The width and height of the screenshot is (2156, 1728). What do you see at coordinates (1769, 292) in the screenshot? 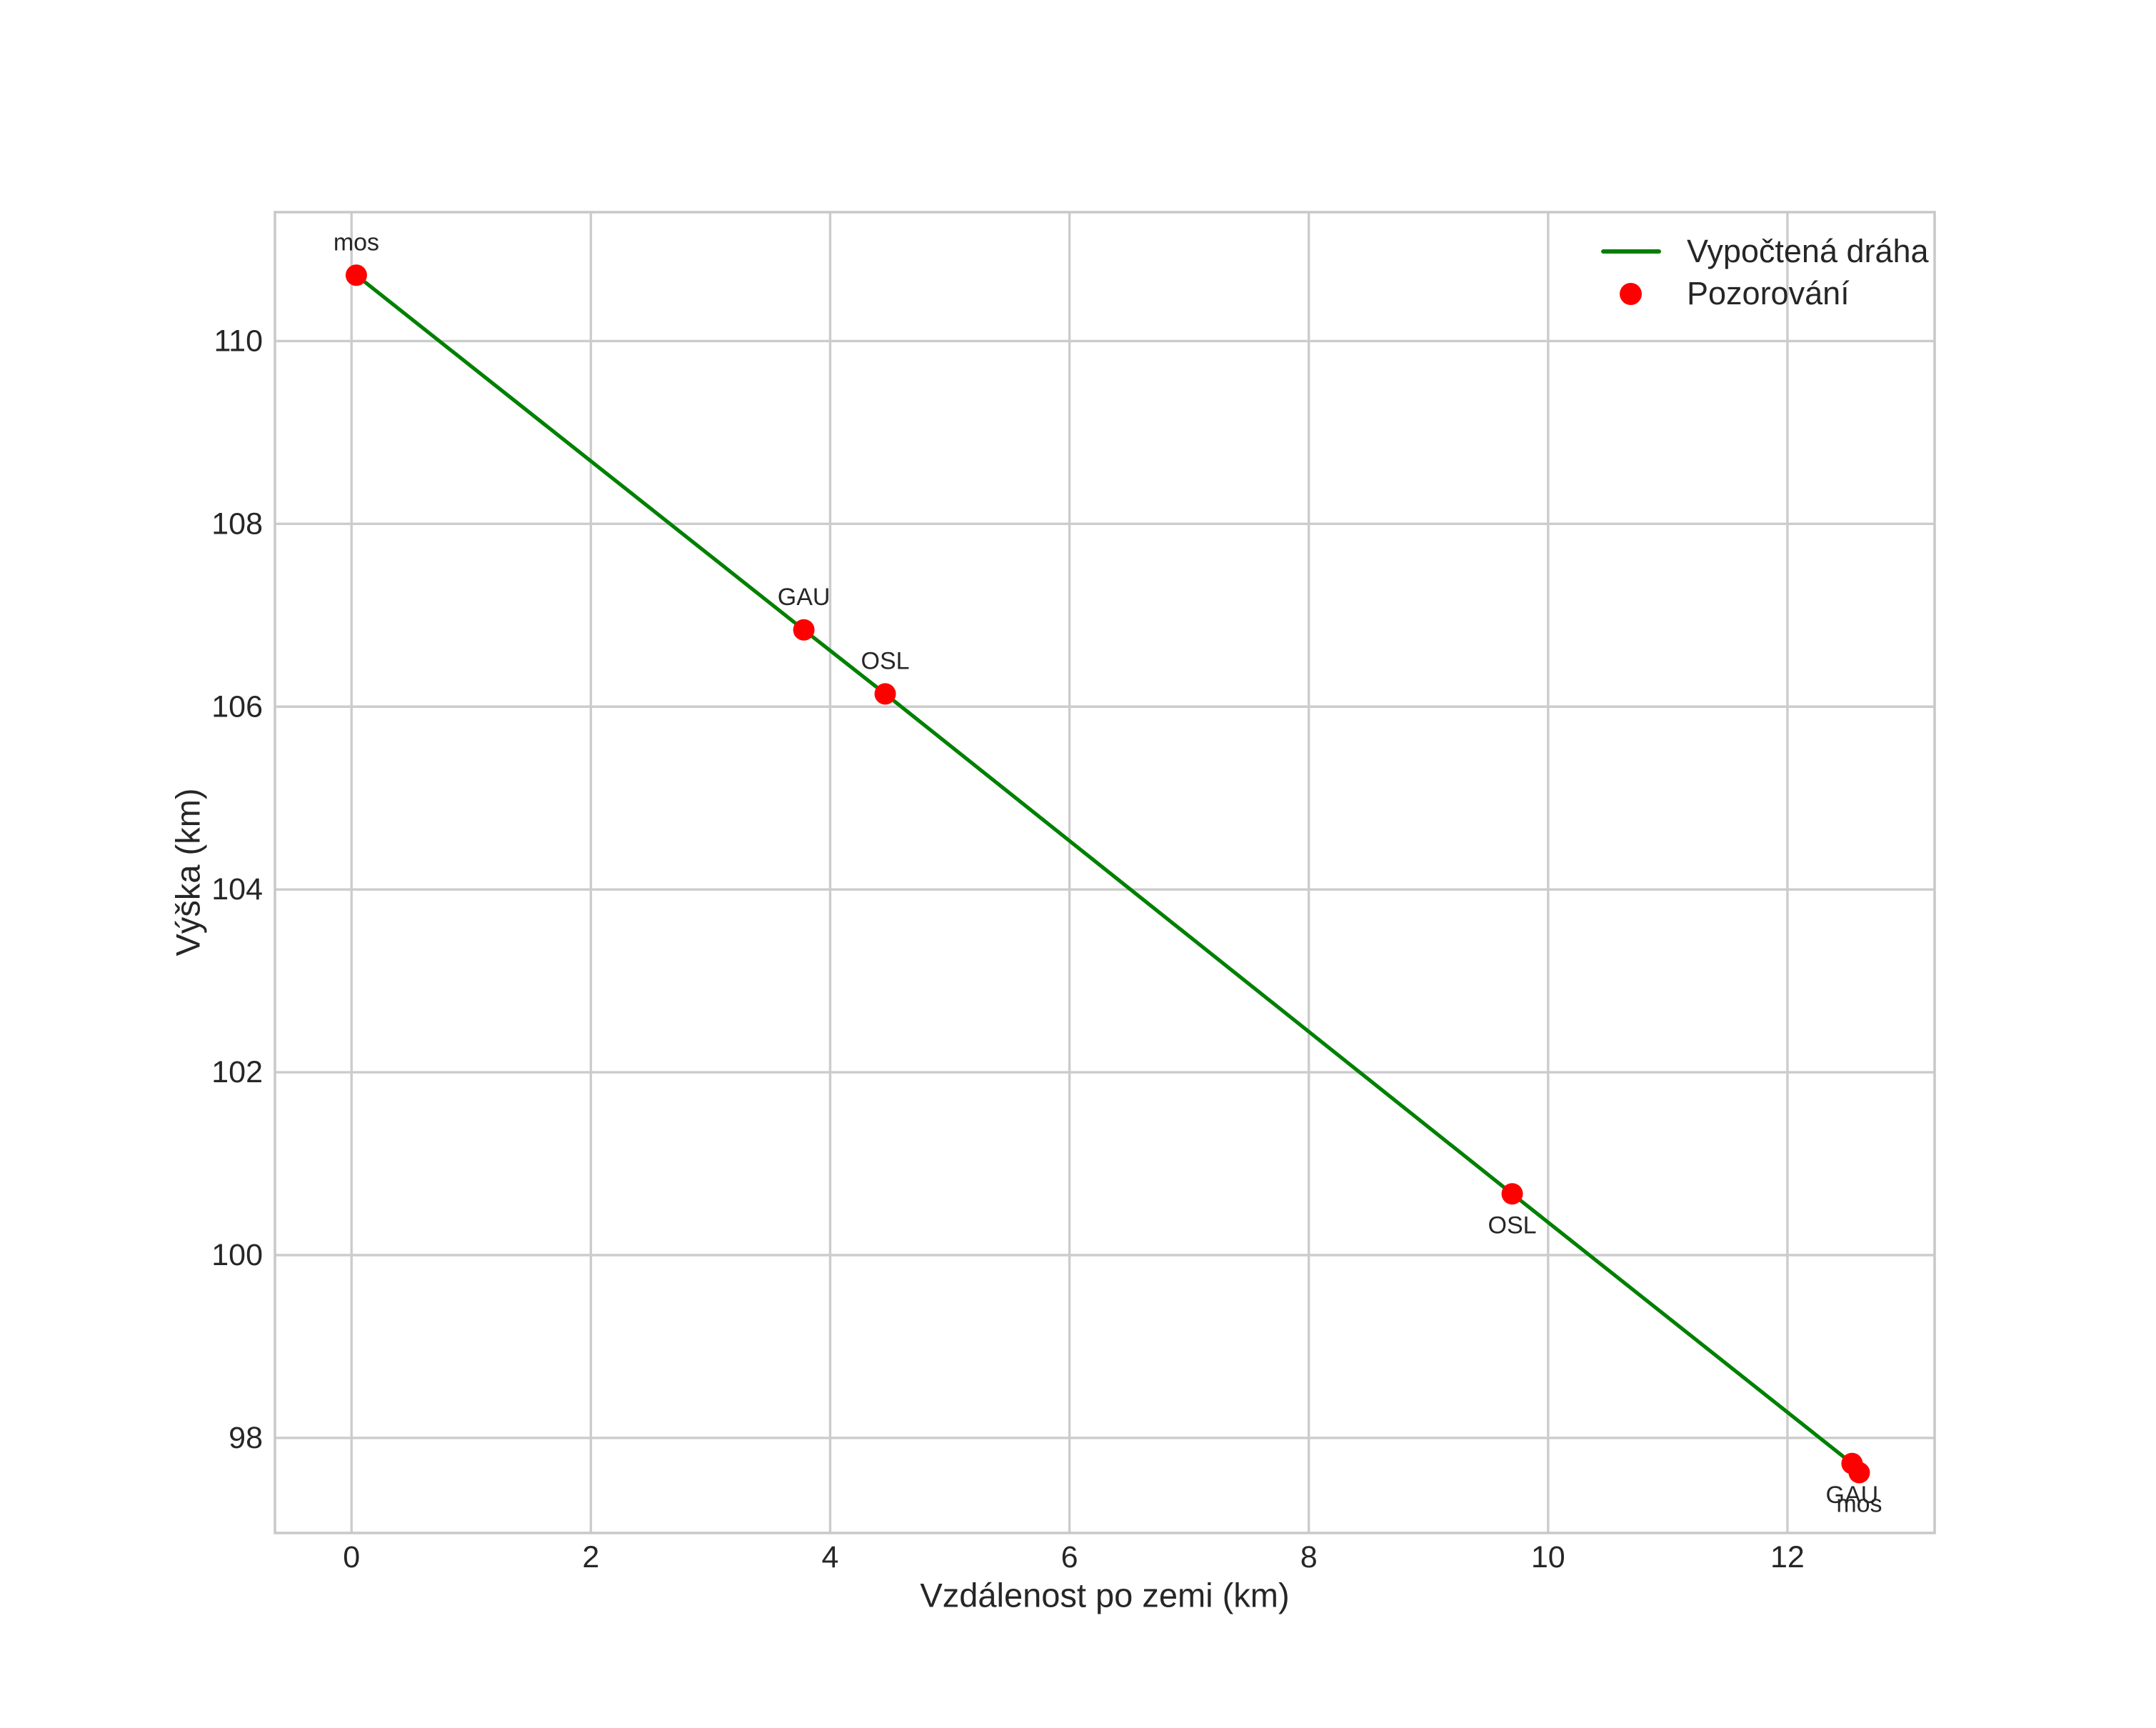
I see `legend-marker-label: Pozorování` at bounding box center [1769, 292].